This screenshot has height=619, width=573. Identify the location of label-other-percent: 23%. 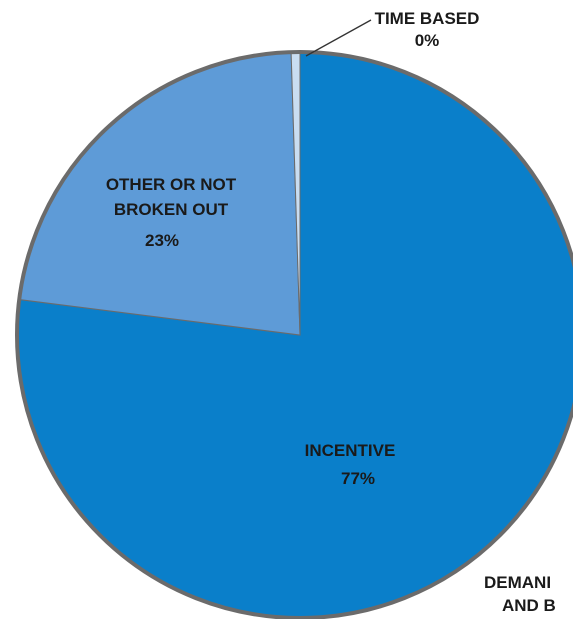
(162, 240).